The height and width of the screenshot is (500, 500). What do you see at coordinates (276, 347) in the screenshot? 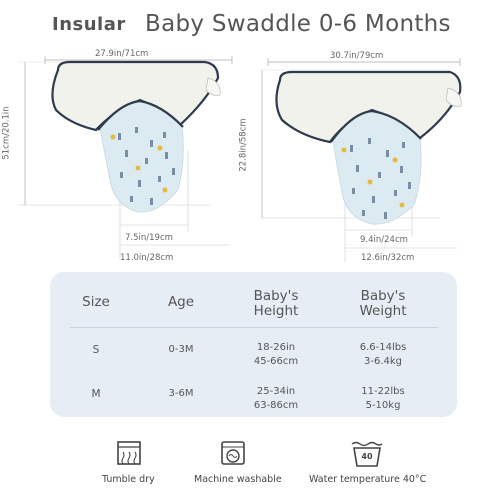
I see `row-s-height-in: 18-26in` at bounding box center [276, 347].